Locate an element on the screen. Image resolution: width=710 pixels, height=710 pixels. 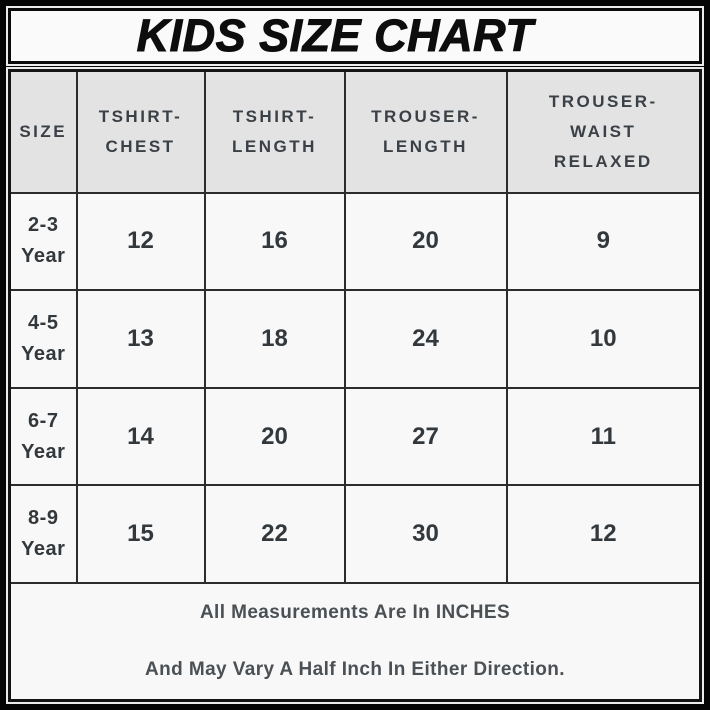
row-label-2-3-year: 2-3 Year is located at coordinates (43, 241).